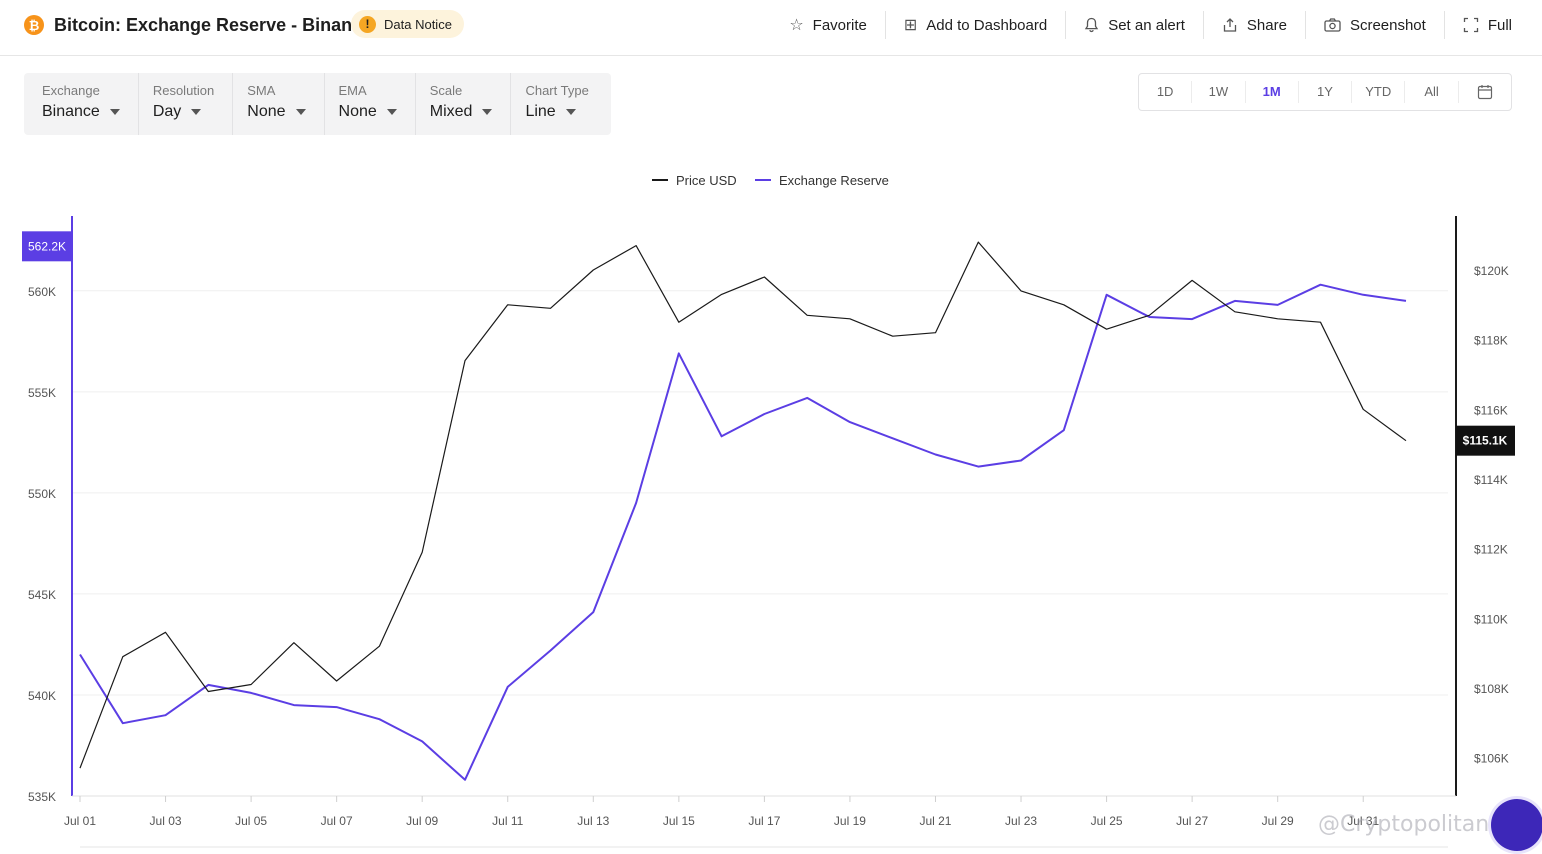  I want to click on x-axis-tick-label: Jul 29, so click(1278, 821).